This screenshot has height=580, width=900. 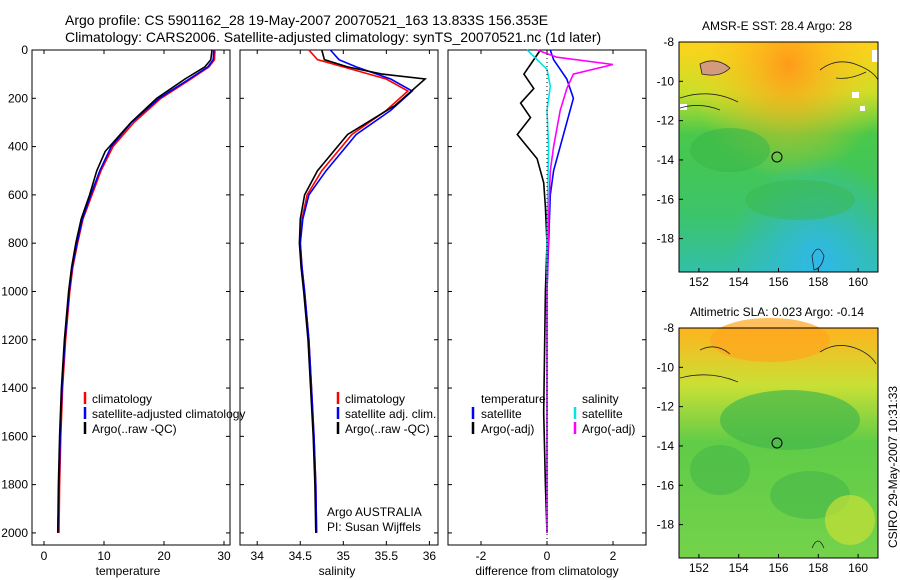 I want to click on salinity-xtick-label: 34.5, so click(x=301, y=556).